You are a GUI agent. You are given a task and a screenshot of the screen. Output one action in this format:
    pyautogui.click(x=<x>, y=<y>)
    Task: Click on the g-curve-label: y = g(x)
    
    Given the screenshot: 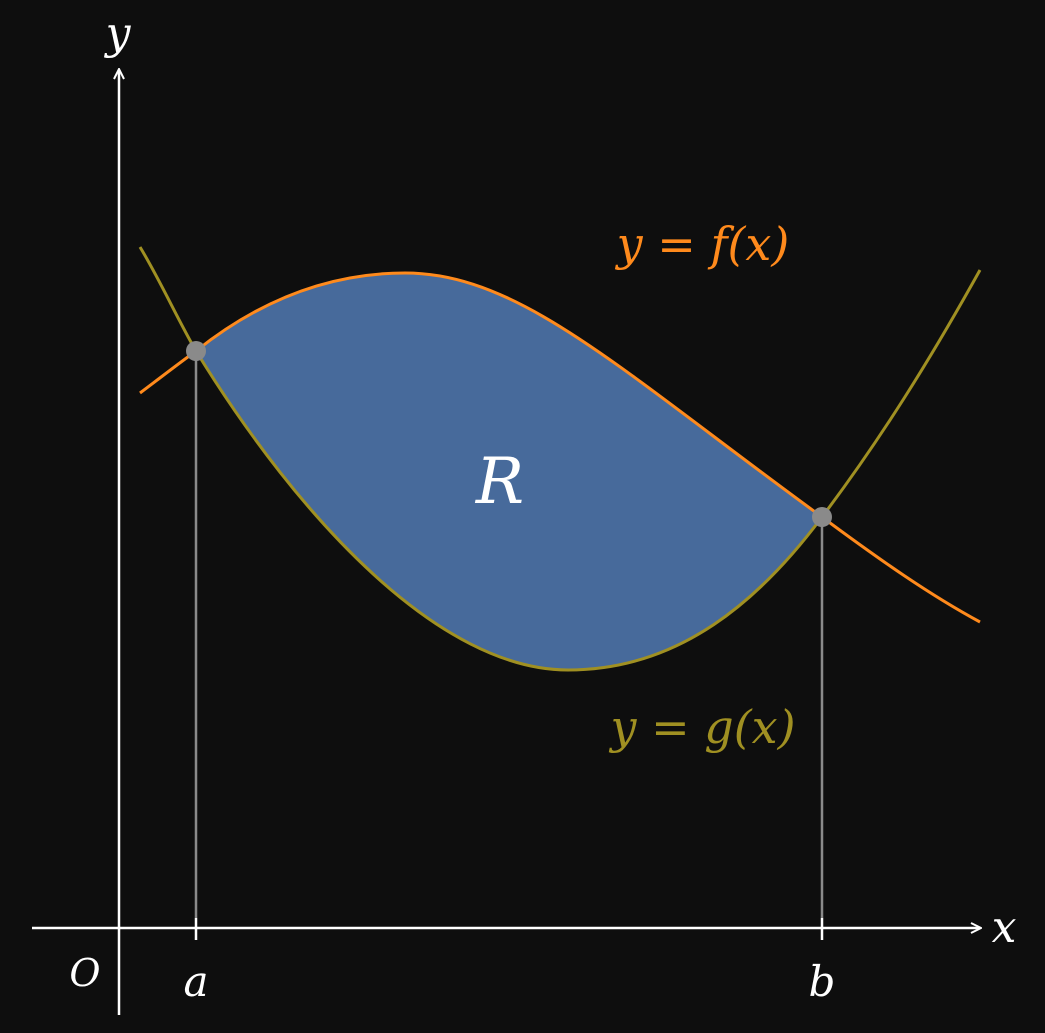 What is the action you would take?
    pyautogui.click(x=701, y=727)
    